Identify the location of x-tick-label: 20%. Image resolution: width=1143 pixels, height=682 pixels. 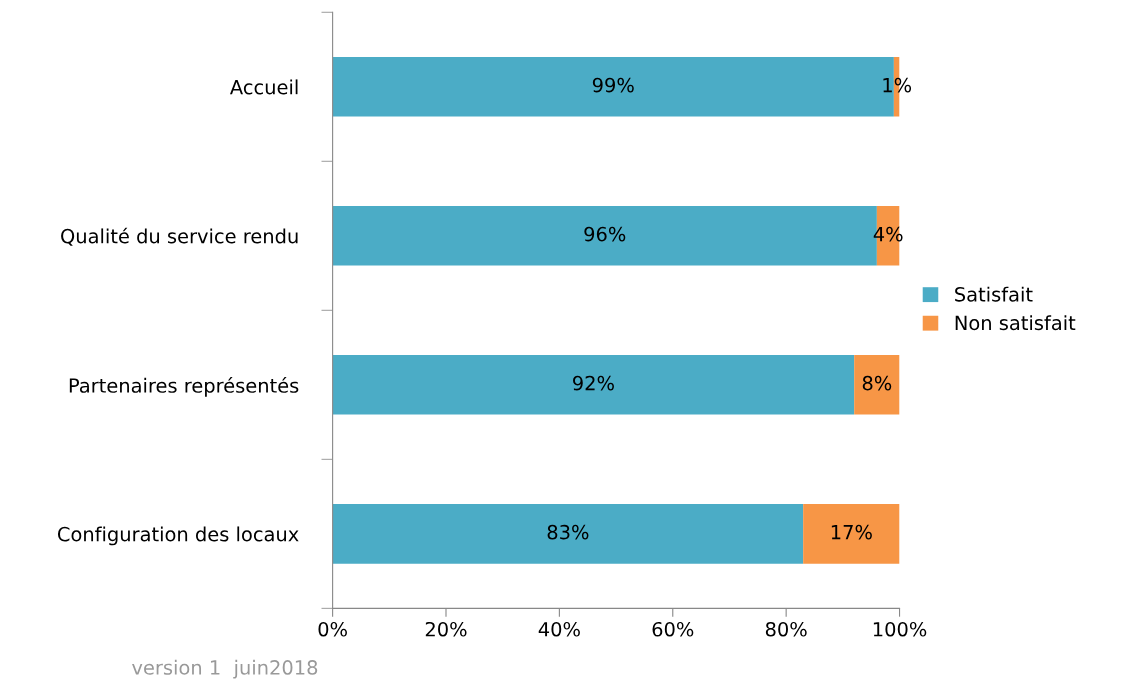
(446, 629).